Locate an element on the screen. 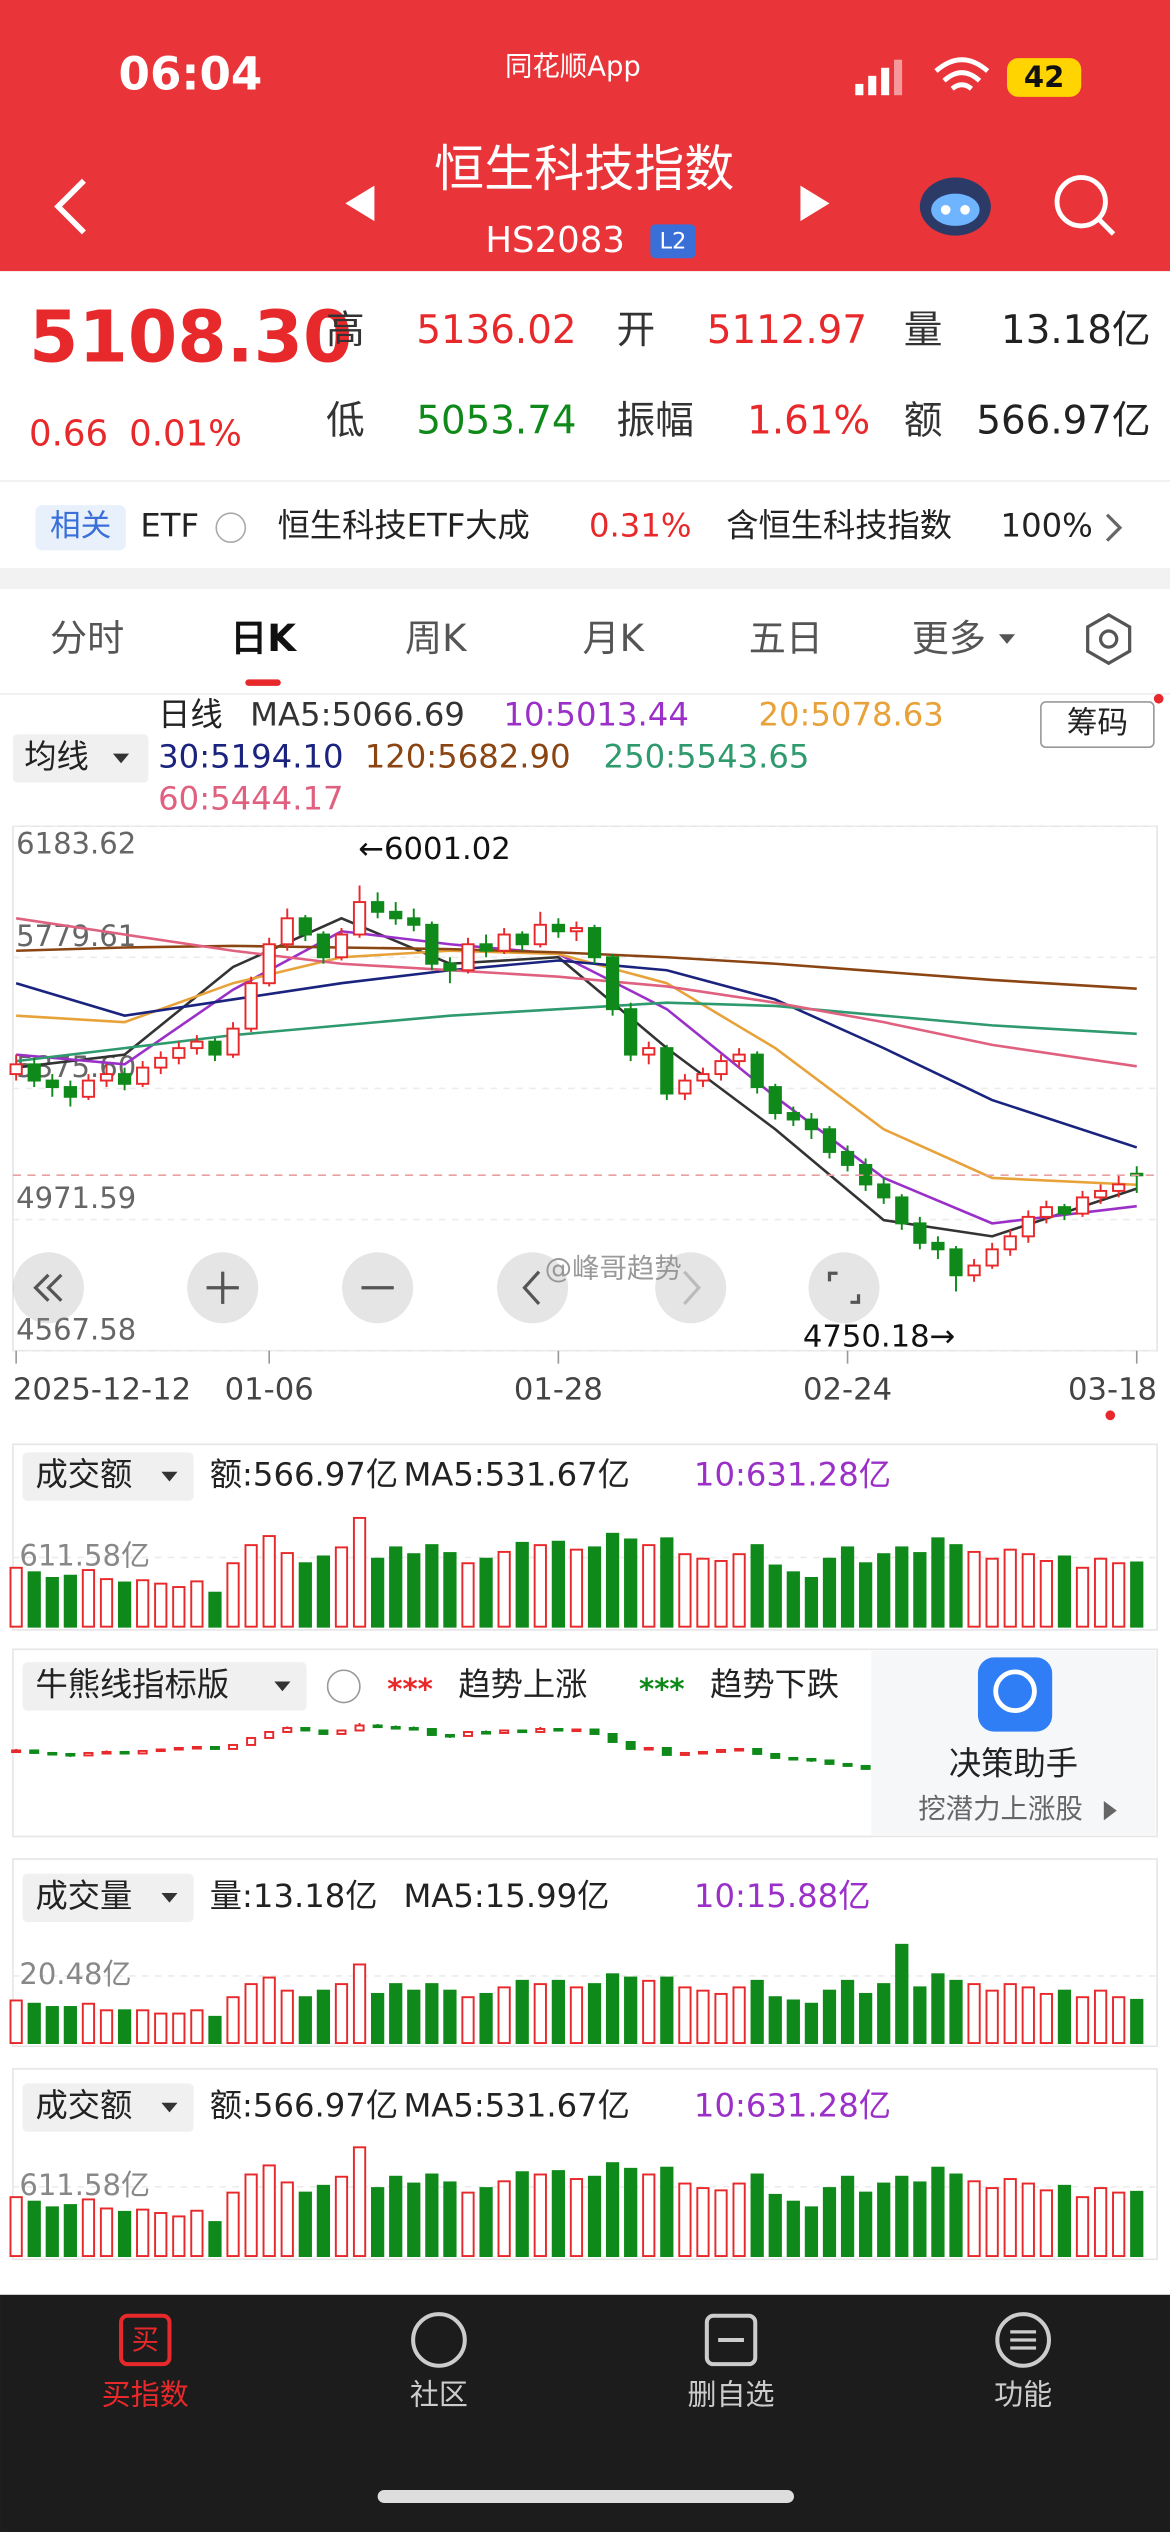 The image size is (1170, 2532). fund-name: 恒生科技ETF大成 is located at coordinates (404, 526).